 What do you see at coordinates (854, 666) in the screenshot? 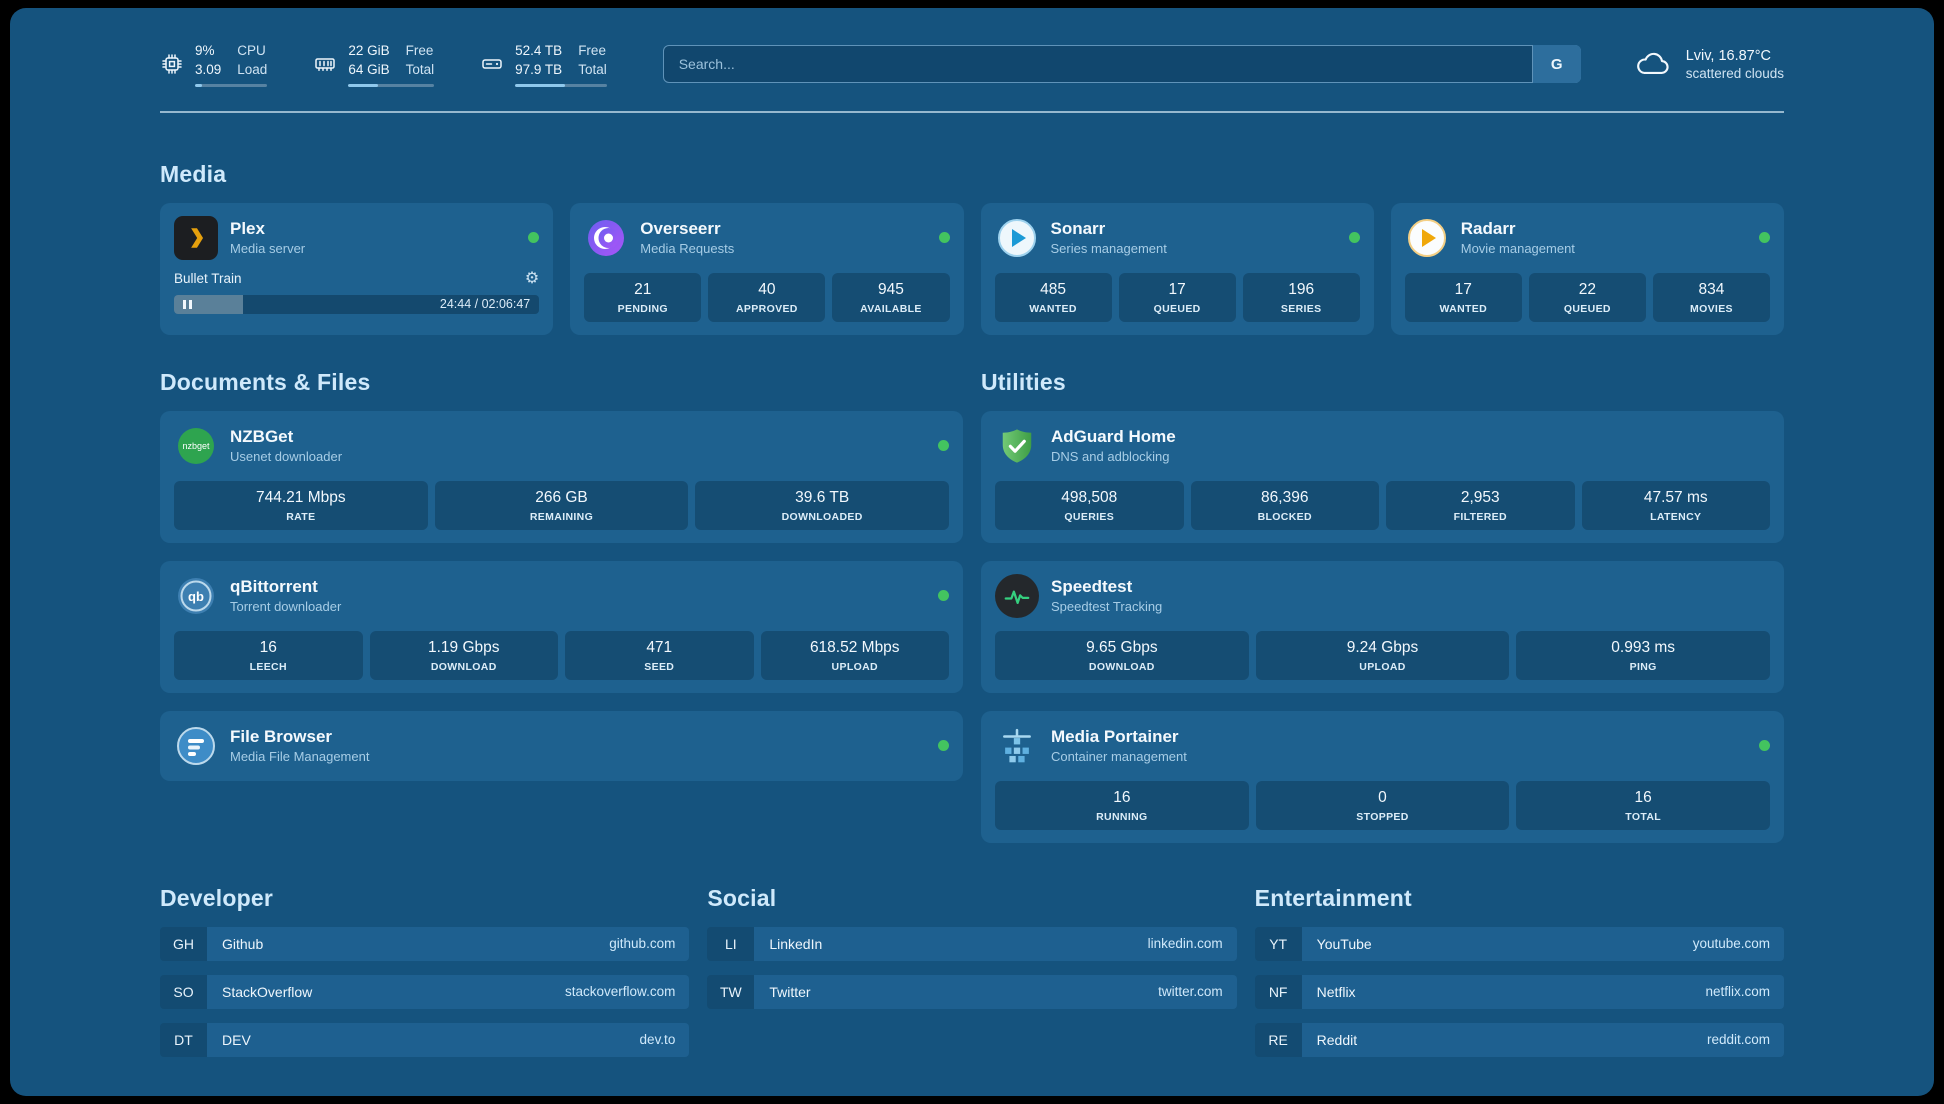
I see `stat-label: UPLOAD` at bounding box center [854, 666].